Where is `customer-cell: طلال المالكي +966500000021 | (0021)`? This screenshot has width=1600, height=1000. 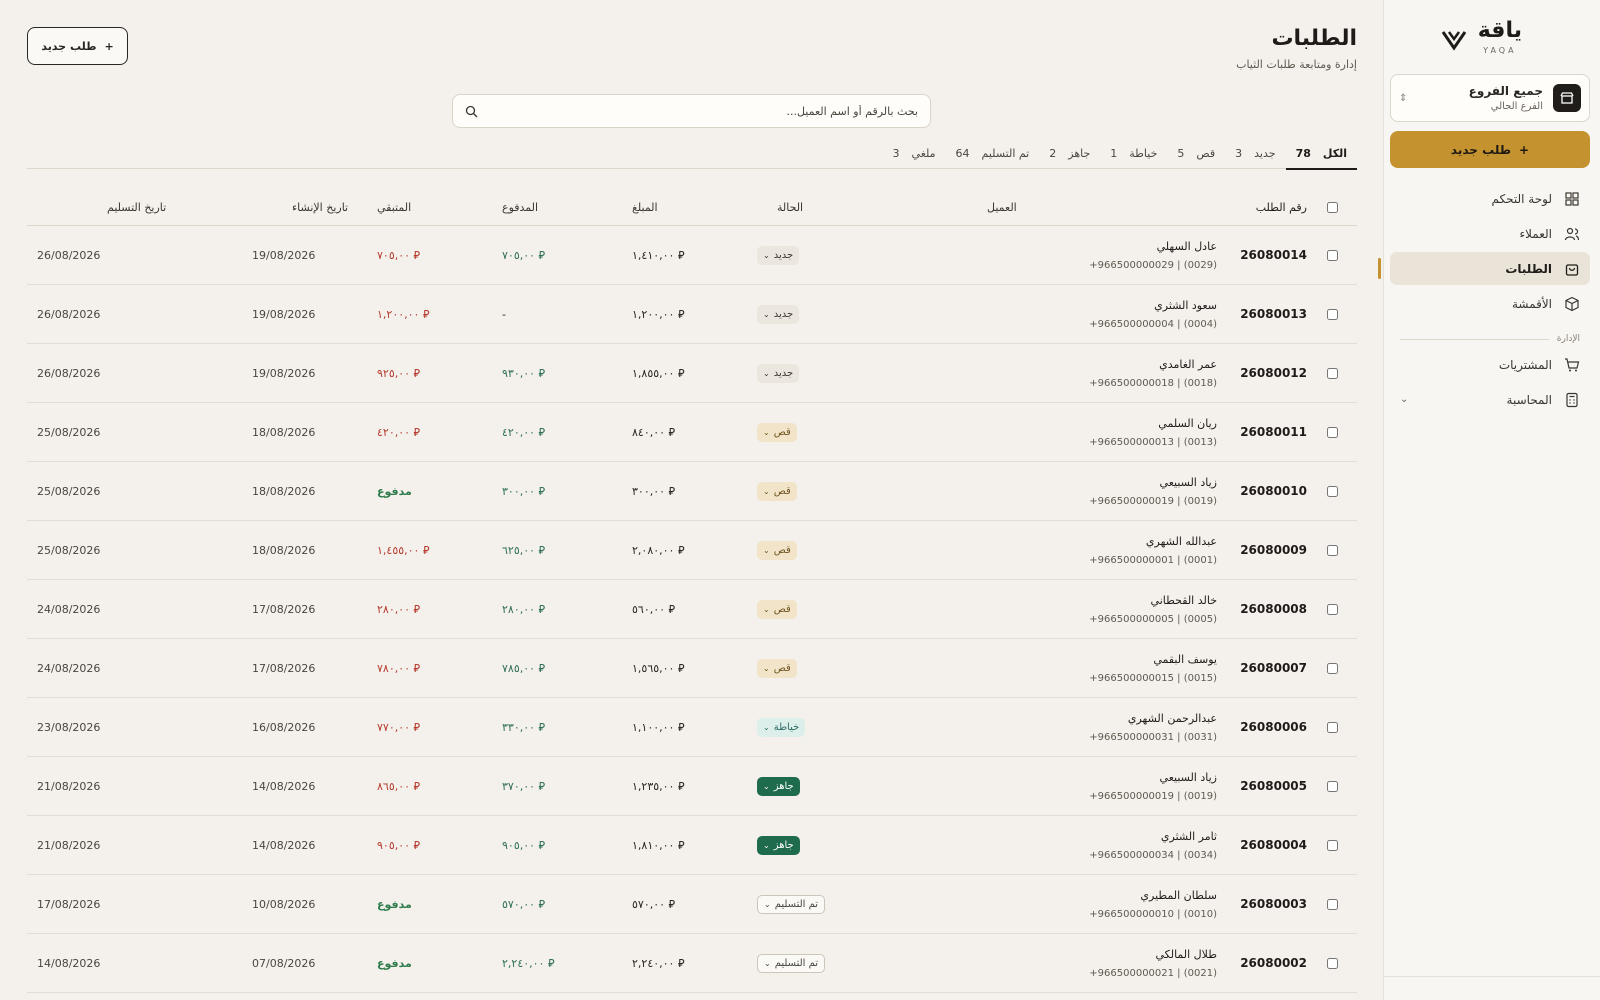 customer-cell: طلال المالكي +966500000021 | (0021) is located at coordinates (1107, 963).